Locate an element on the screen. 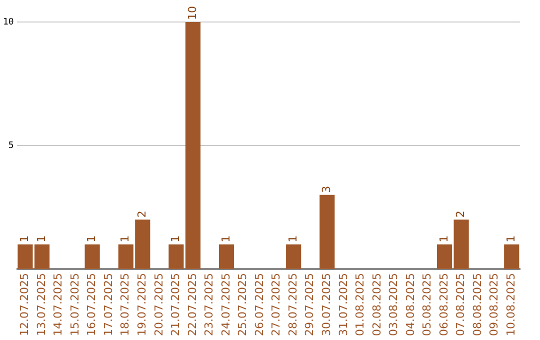 This screenshot has height=340, width=540. x-tick-label: 17.07.2025 is located at coordinates (108, 304).